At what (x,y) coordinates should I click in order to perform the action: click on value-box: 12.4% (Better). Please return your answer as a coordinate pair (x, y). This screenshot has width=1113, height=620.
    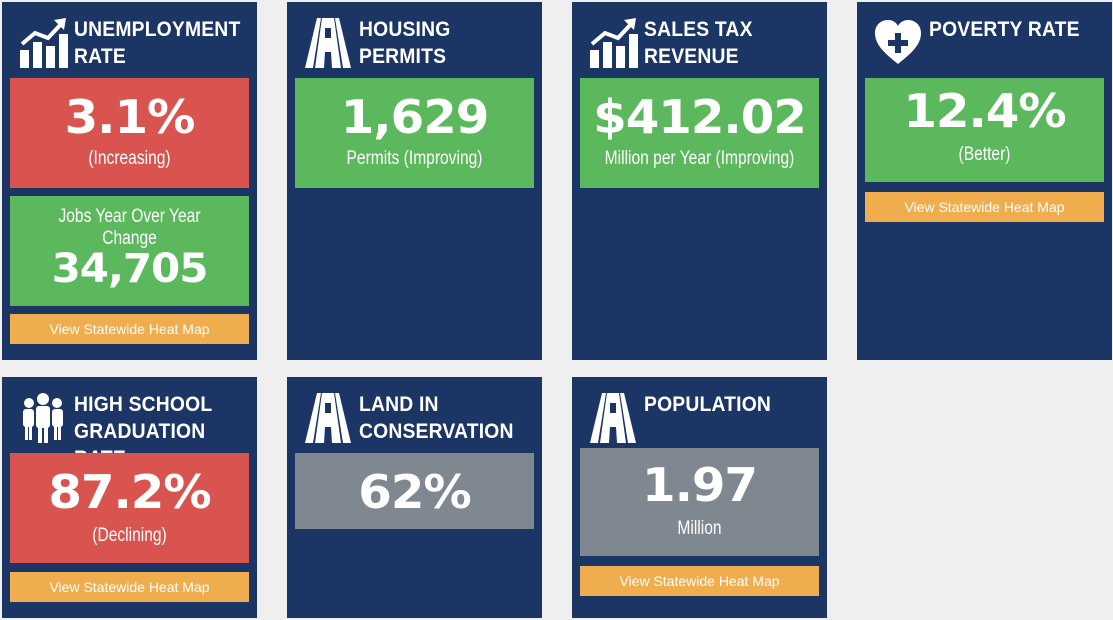
    Looking at the image, I should click on (984, 130).